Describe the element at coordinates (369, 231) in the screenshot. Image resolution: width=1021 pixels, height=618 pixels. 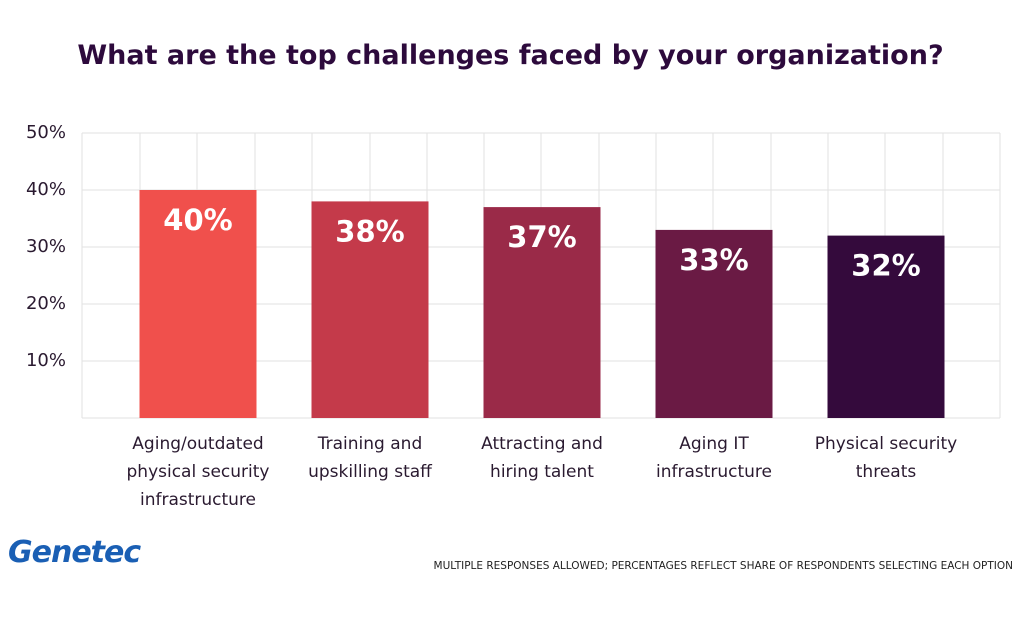
I see `value-label: 38%` at that location.